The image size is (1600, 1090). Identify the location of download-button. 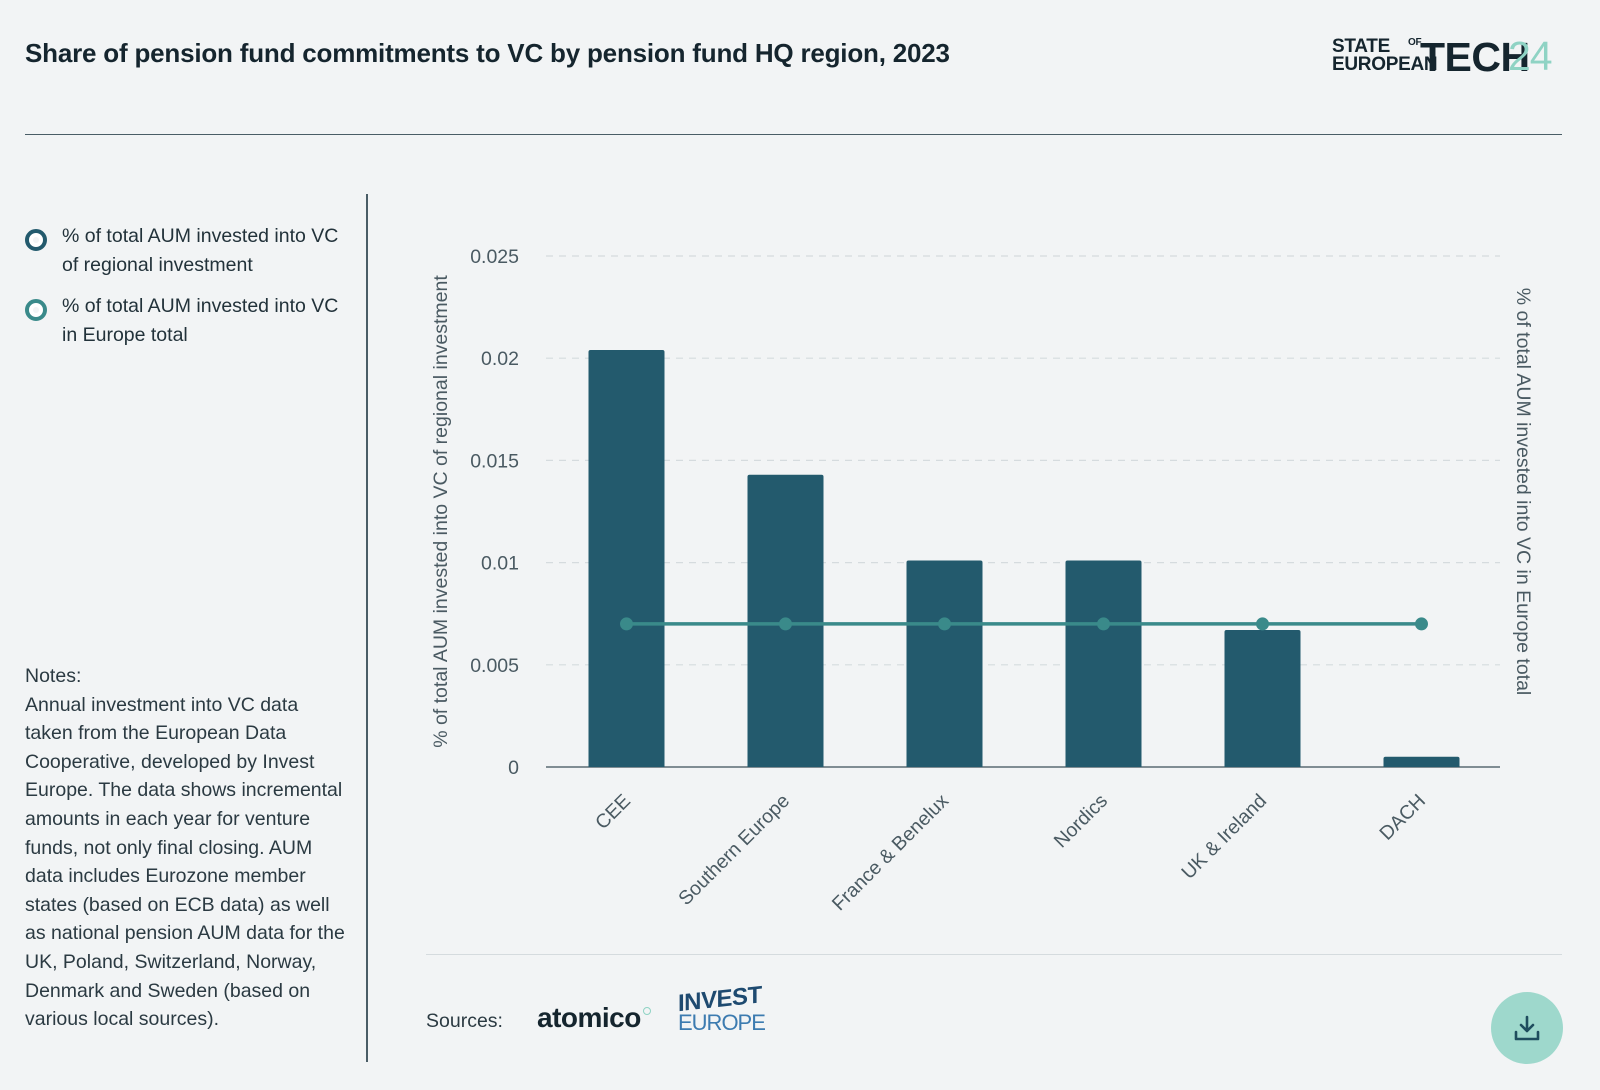
(1527, 1028).